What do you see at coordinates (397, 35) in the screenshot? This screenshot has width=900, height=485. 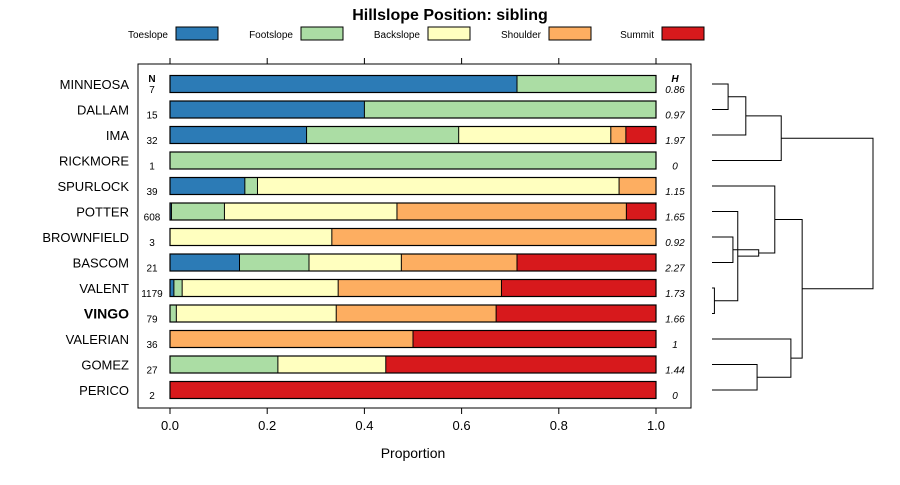 I see `legend-label-backslope: Backslope` at bounding box center [397, 35].